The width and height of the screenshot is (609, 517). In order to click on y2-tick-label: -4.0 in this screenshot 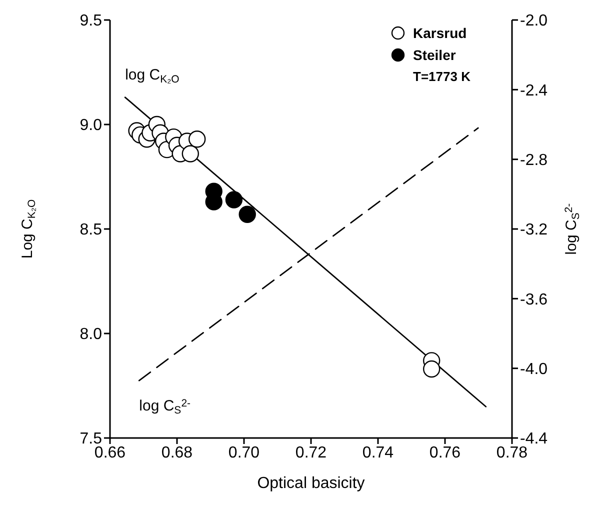, I will do `click(534, 369)`.